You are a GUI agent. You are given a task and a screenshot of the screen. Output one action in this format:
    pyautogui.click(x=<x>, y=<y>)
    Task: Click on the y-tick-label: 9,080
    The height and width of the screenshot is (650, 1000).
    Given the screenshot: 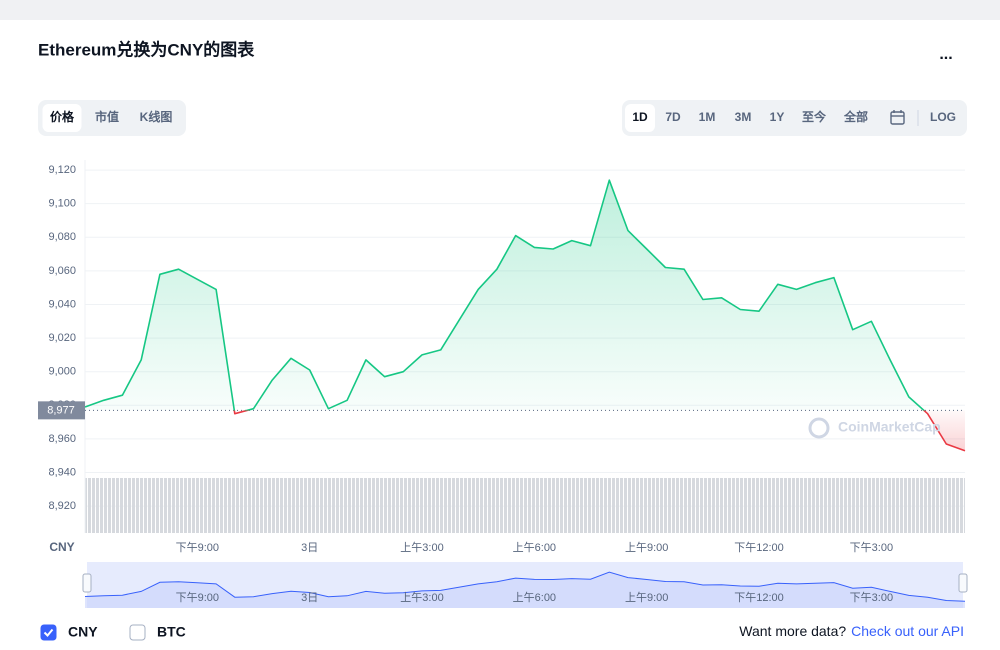 What is the action you would take?
    pyautogui.click(x=62, y=237)
    